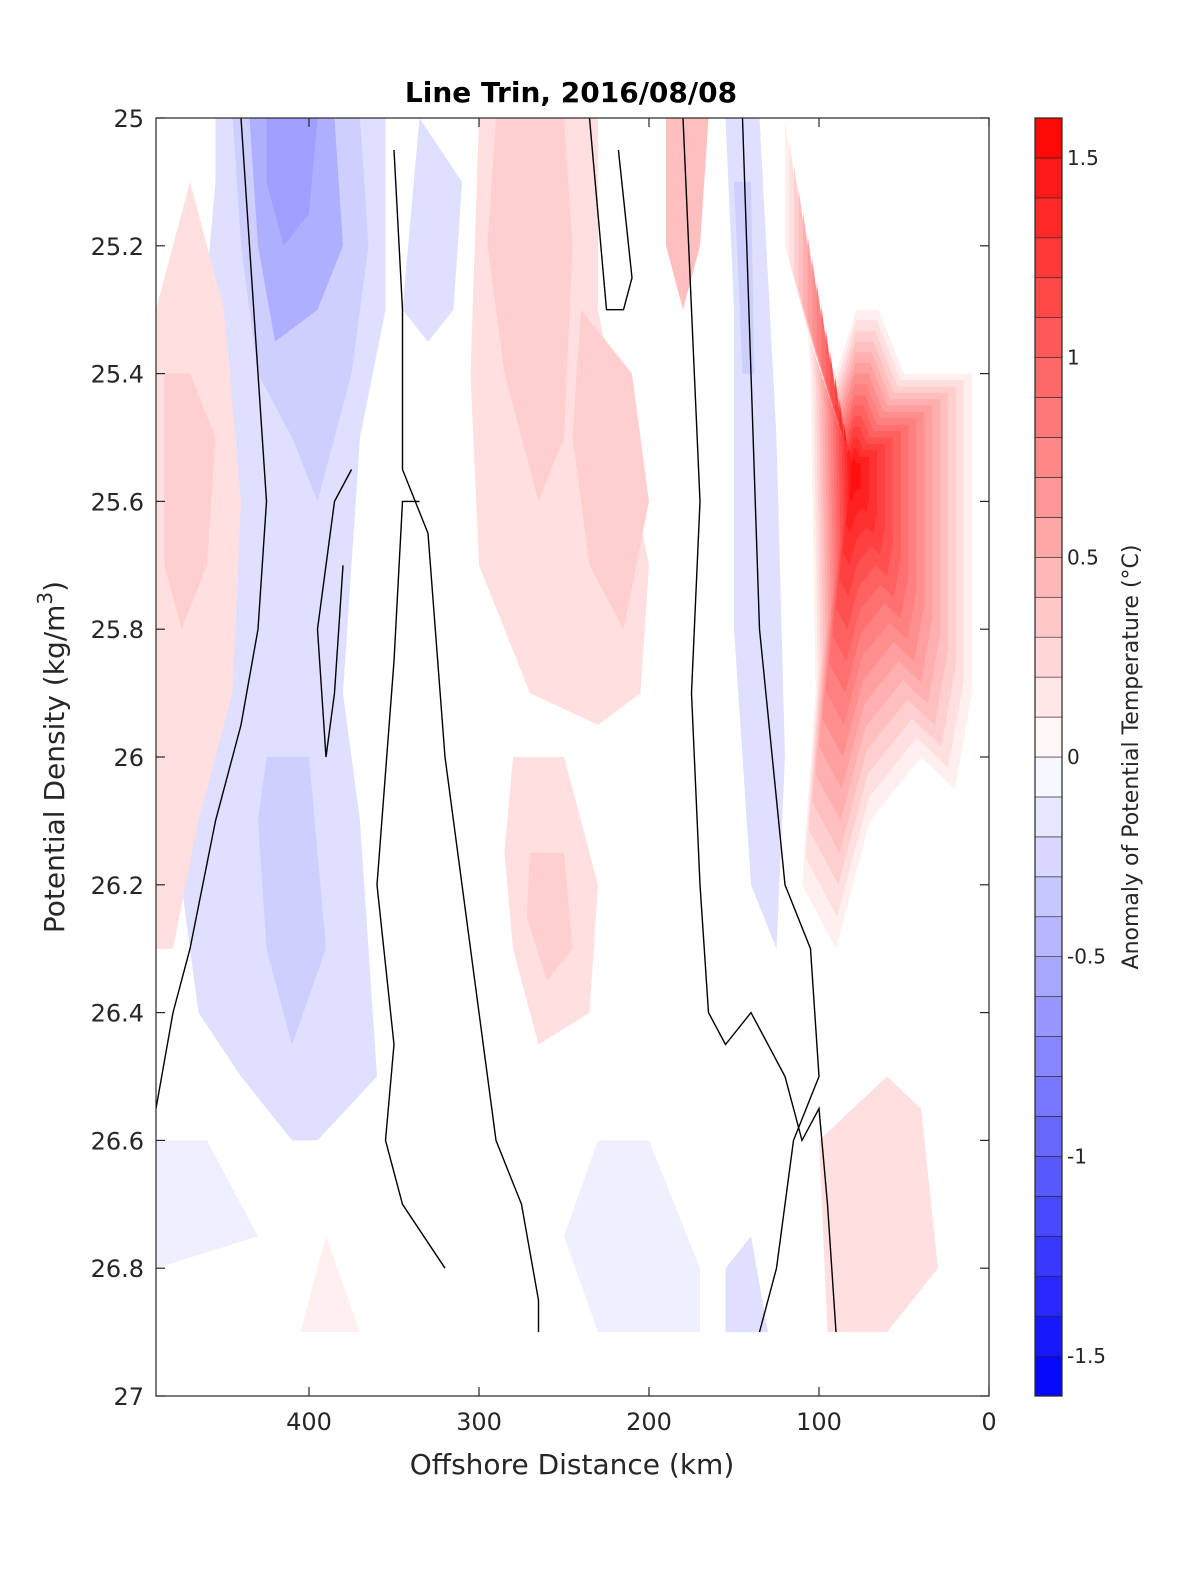 This screenshot has width=1200, height=1575. Describe the element at coordinates (117, 375) in the screenshot. I see `y-tick-label: 25.4` at that location.